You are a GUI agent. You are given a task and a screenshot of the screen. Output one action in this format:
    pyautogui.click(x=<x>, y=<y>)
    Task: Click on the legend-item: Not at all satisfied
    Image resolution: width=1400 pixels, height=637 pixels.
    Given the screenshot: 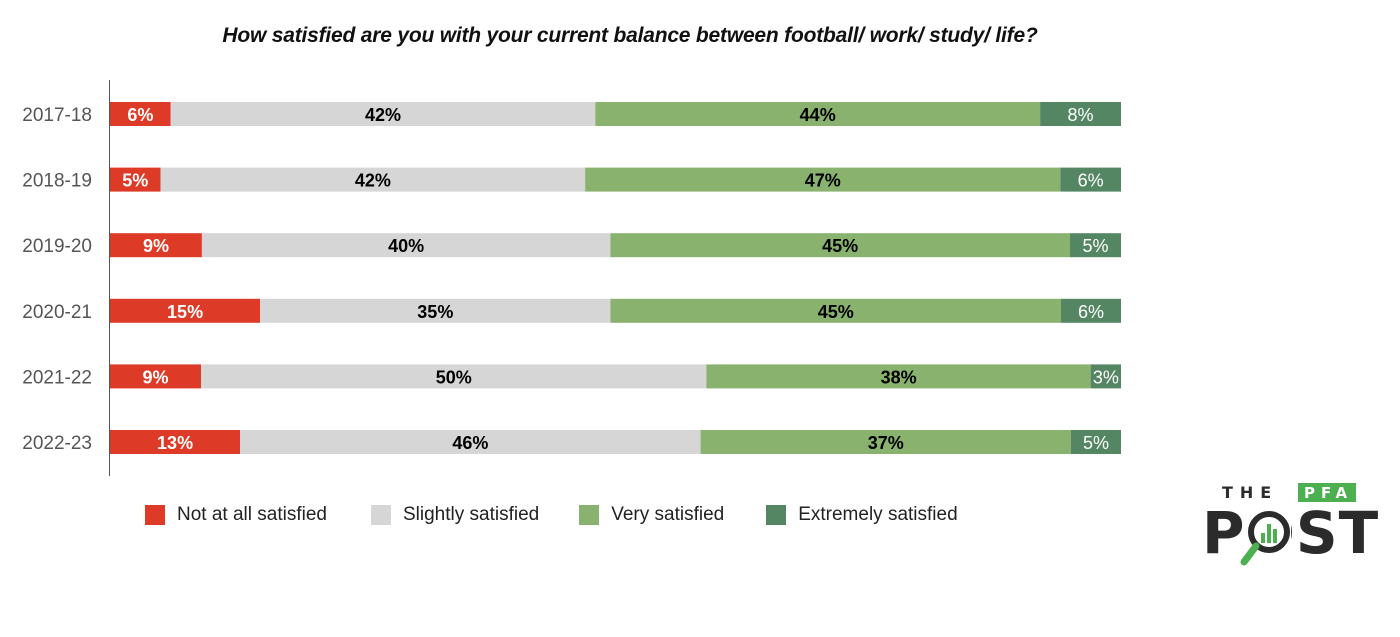 What is the action you would take?
    pyautogui.click(x=236, y=515)
    